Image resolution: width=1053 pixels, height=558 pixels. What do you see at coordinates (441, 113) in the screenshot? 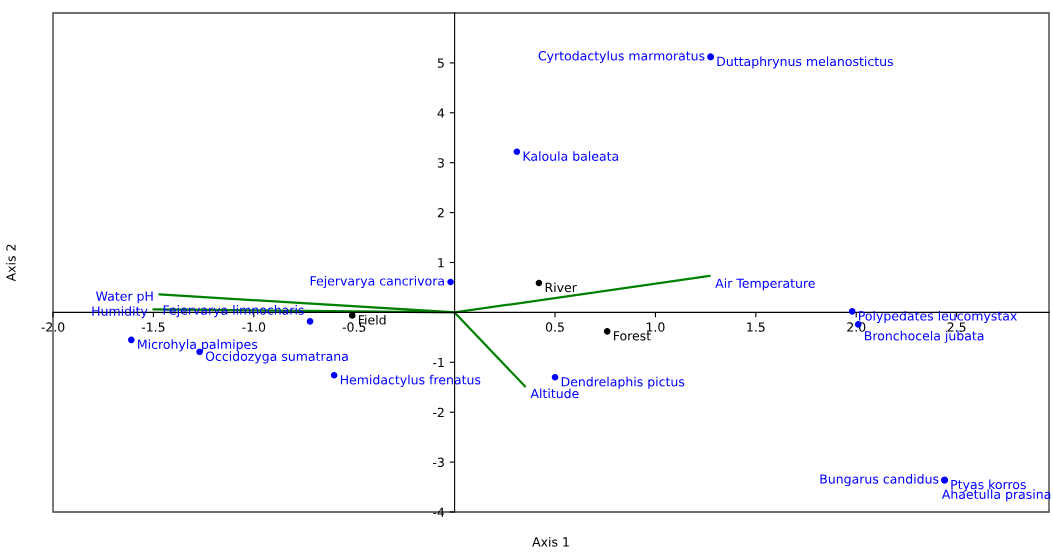
I see `y-tick-label: 4` at bounding box center [441, 113].